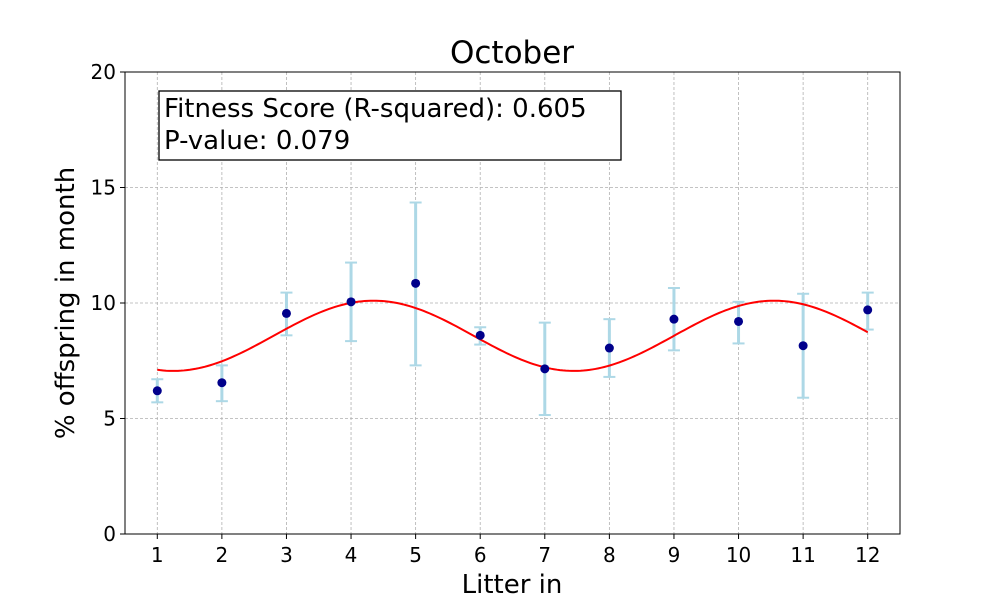 The width and height of the screenshot is (1000, 600). I want to click on x-tick-label-11: 11, so click(802, 555).